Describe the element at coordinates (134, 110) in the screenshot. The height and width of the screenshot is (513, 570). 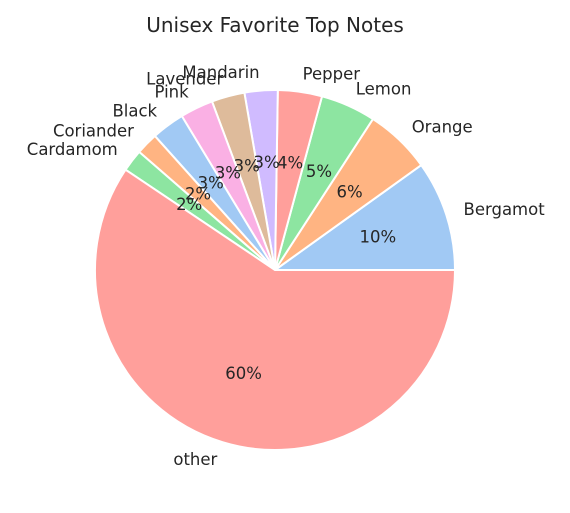
I see `slice-label-black: Black` at that location.